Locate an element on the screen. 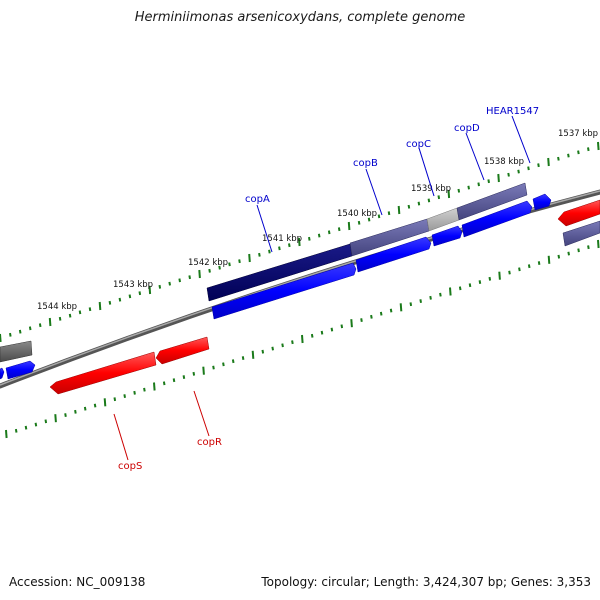 This screenshot has height=600, width=600. cds-forward-left2 is located at coordinates (20, 370).